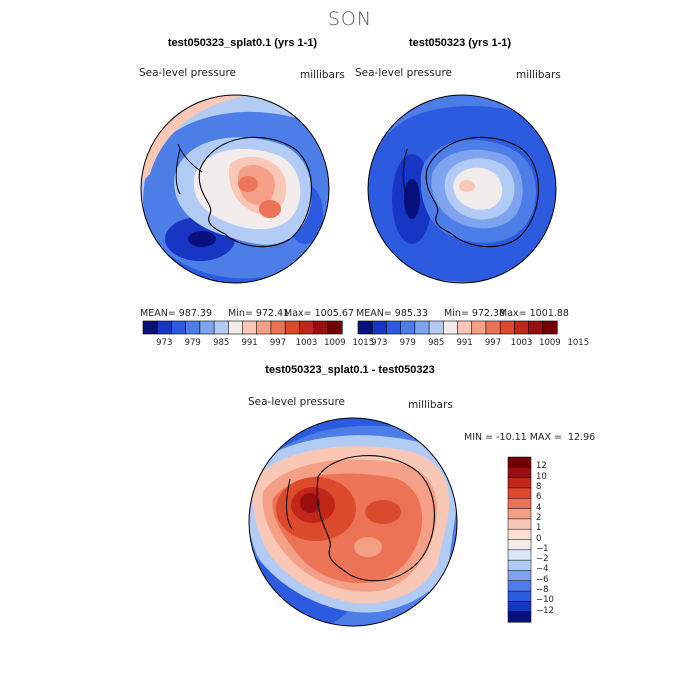 The width and height of the screenshot is (700, 700). What do you see at coordinates (542, 548) in the screenshot?
I see `colorbar-tick-label: −1` at bounding box center [542, 548].